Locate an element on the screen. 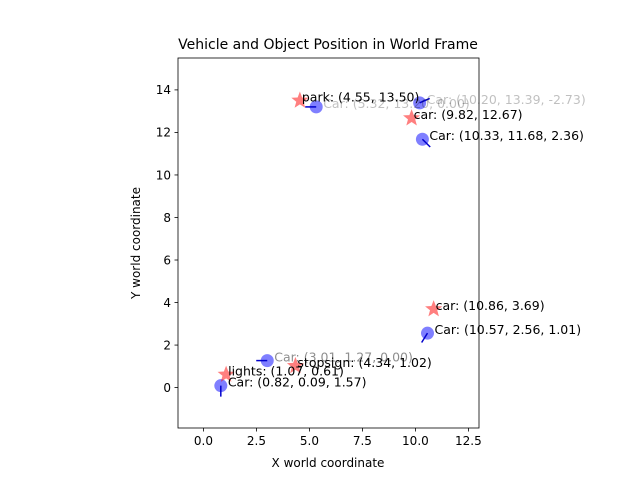  y-tick-label: 4 is located at coordinates (167, 303).